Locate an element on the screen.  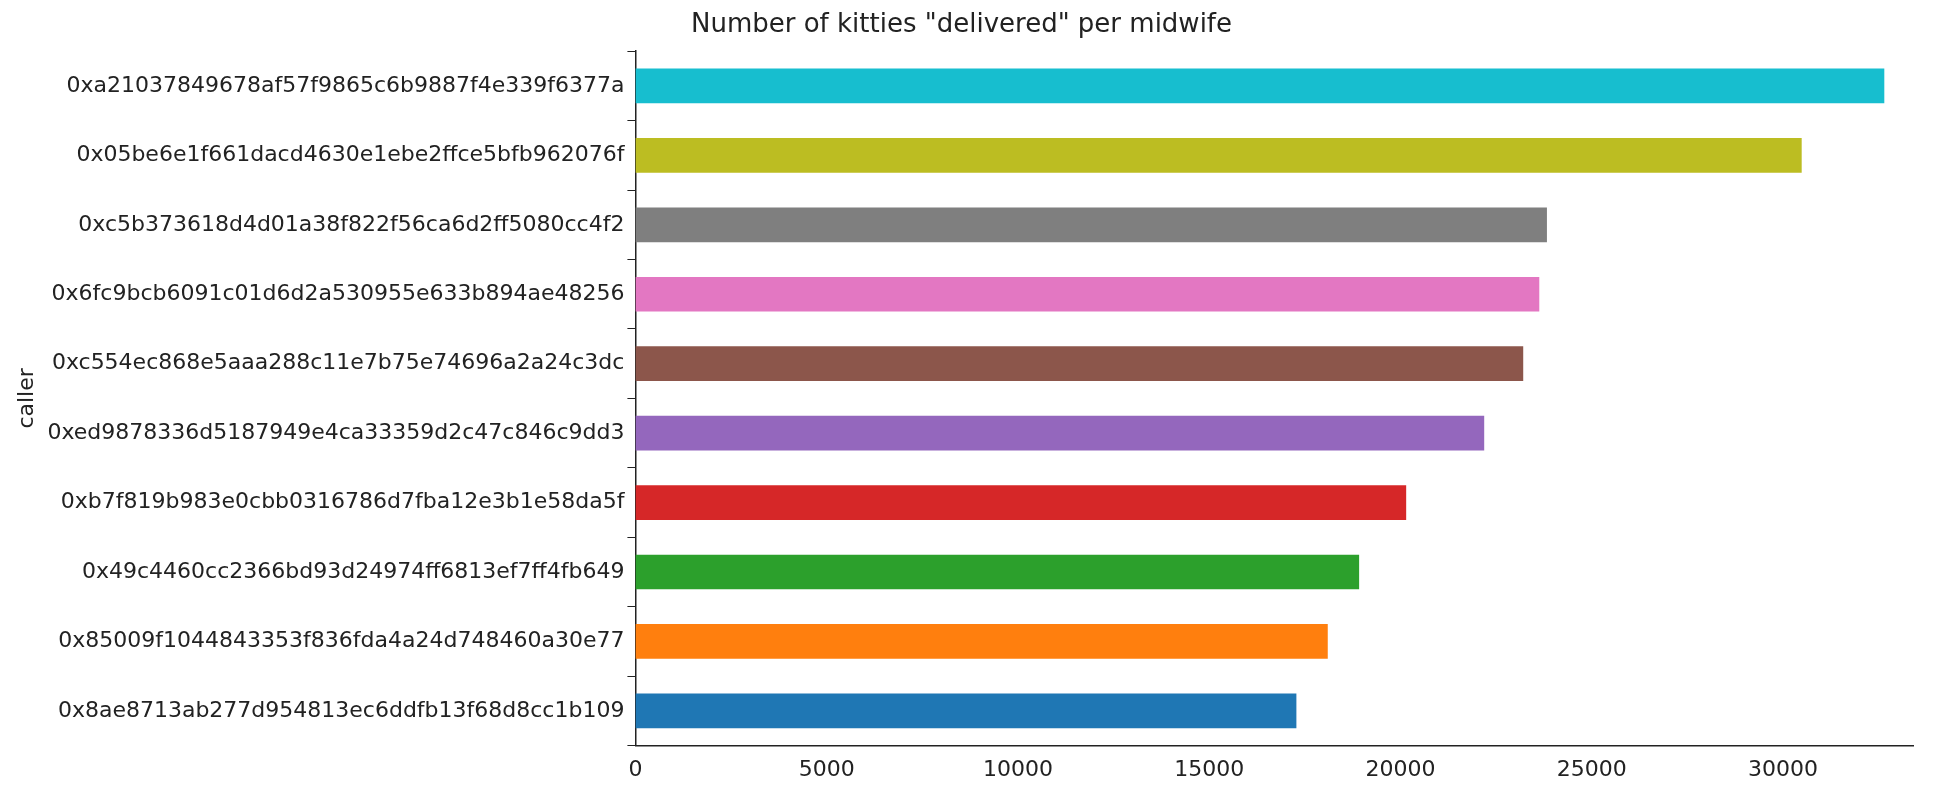
y-tick-label: 0xed9878336d5187949e4ca33359d2c47c846c9dd3 is located at coordinates (336, 431).